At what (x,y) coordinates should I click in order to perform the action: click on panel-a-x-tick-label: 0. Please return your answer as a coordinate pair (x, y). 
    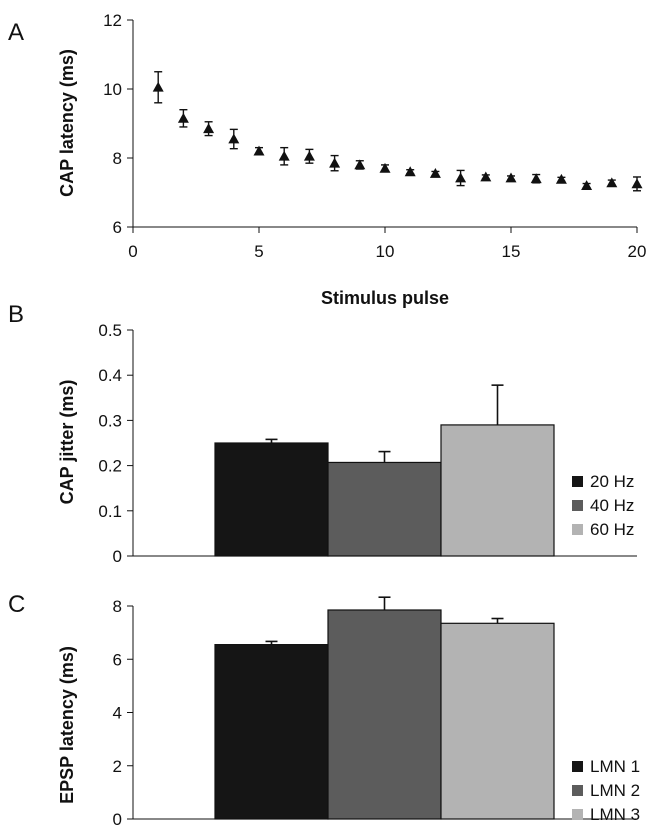
    Looking at the image, I should click on (132, 251).